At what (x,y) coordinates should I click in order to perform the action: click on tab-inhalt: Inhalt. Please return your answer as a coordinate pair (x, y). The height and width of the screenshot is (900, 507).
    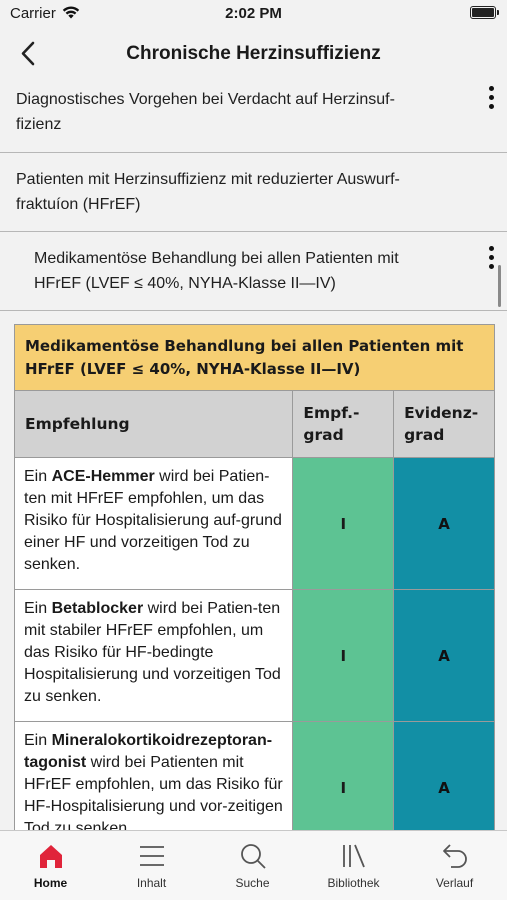
    Looking at the image, I should click on (151, 865).